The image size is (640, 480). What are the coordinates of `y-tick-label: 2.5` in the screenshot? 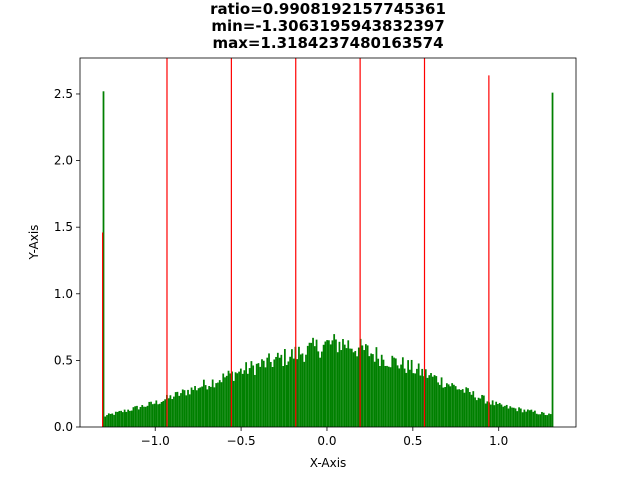 It's located at (63, 94).